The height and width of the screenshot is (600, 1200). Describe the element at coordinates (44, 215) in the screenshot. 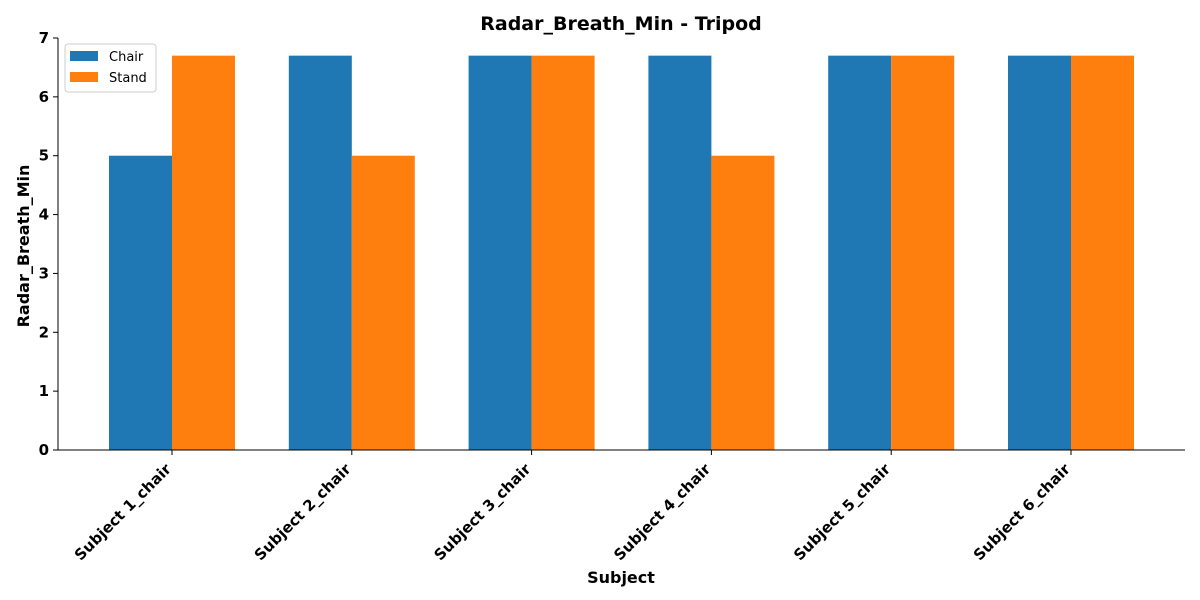

I see `y-tick-label: 4` at that location.